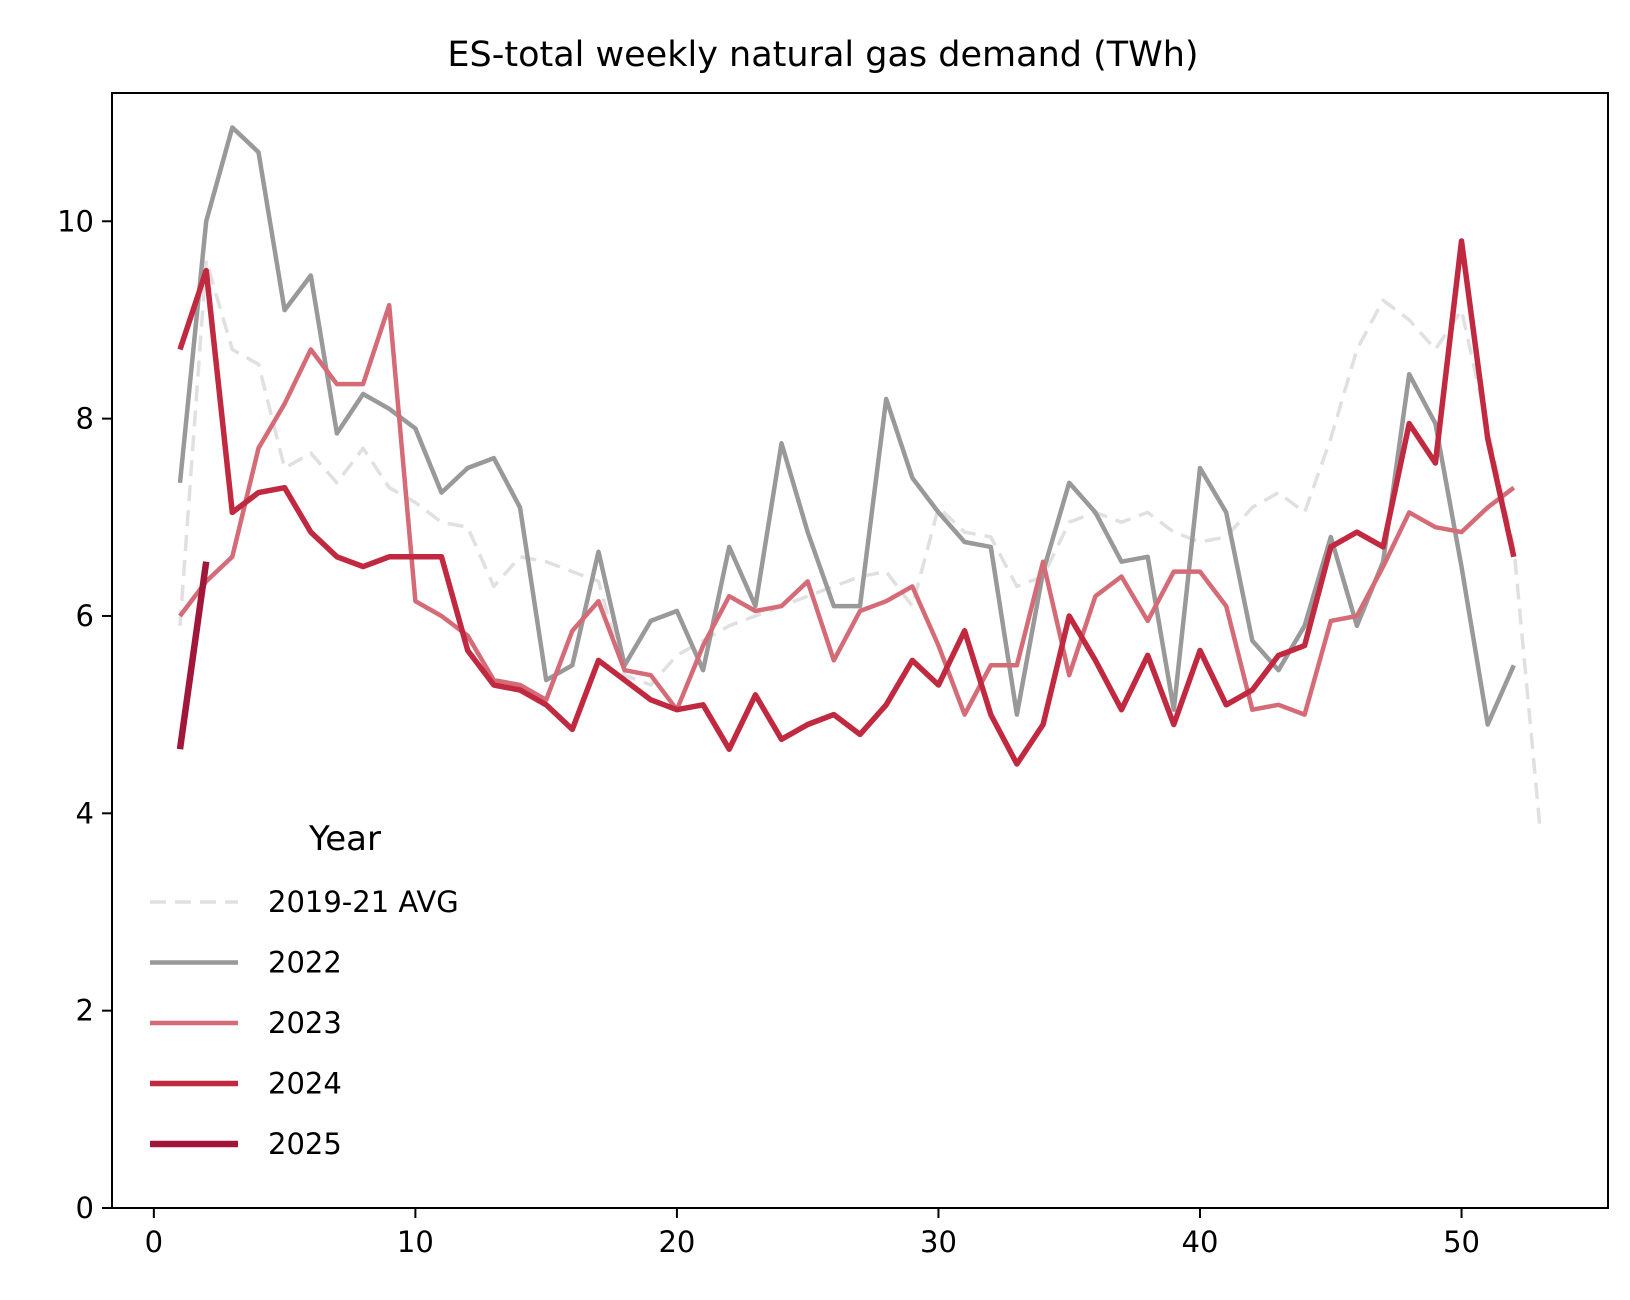 This screenshot has height=1300, width=1630. What do you see at coordinates (85, 1011) in the screenshot?
I see `y-tick-label: 2` at bounding box center [85, 1011].